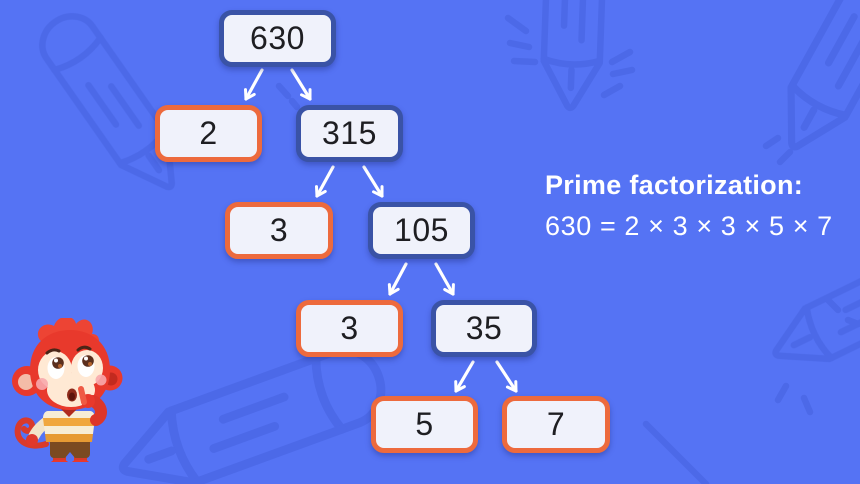 The width and height of the screenshot is (860, 484). What do you see at coordinates (70, 448) in the screenshot?
I see `monkey-shorts` at bounding box center [70, 448].